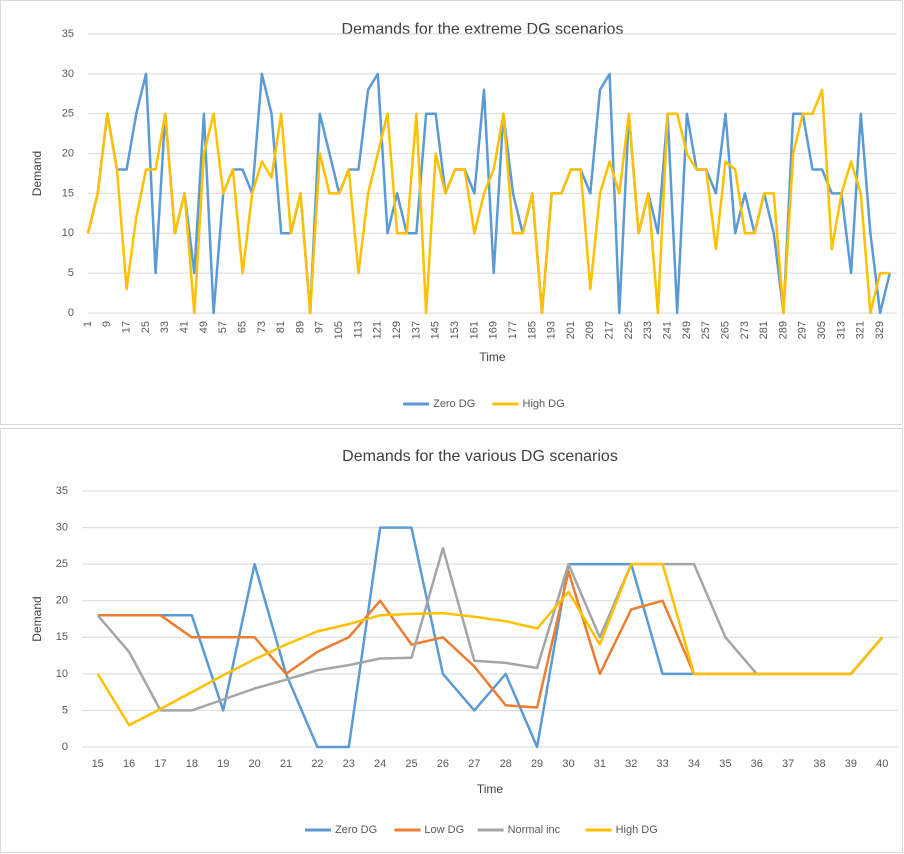 The image size is (904, 854). What do you see at coordinates (300, 327) in the screenshot?
I see `x-tick-label: 89` at bounding box center [300, 327].